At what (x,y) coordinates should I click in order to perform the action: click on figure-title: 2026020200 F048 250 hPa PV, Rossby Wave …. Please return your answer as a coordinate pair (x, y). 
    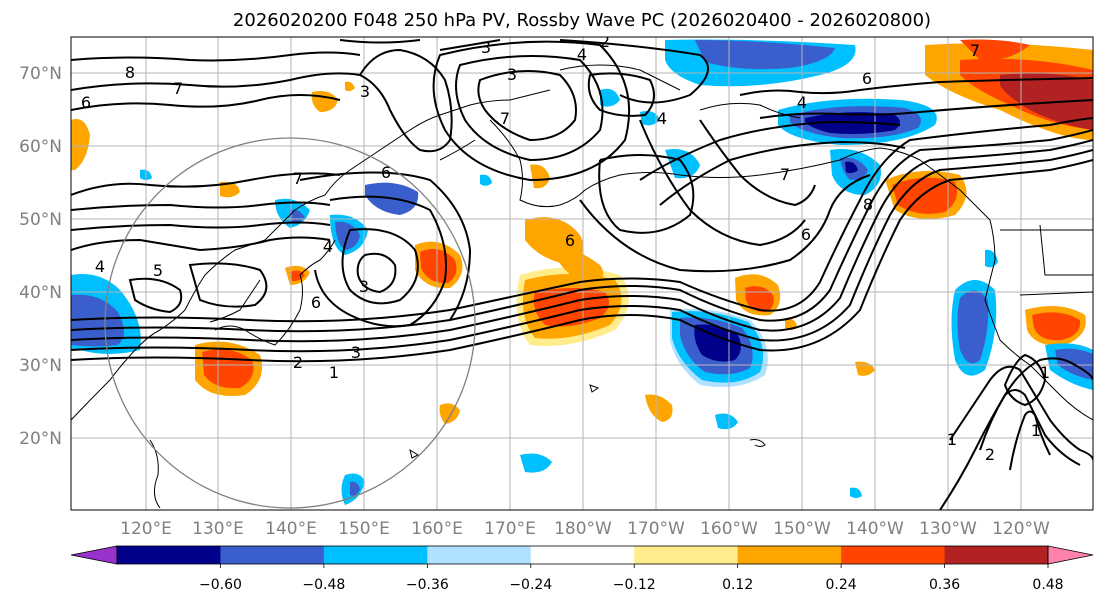
    Looking at the image, I should click on (582, 20).